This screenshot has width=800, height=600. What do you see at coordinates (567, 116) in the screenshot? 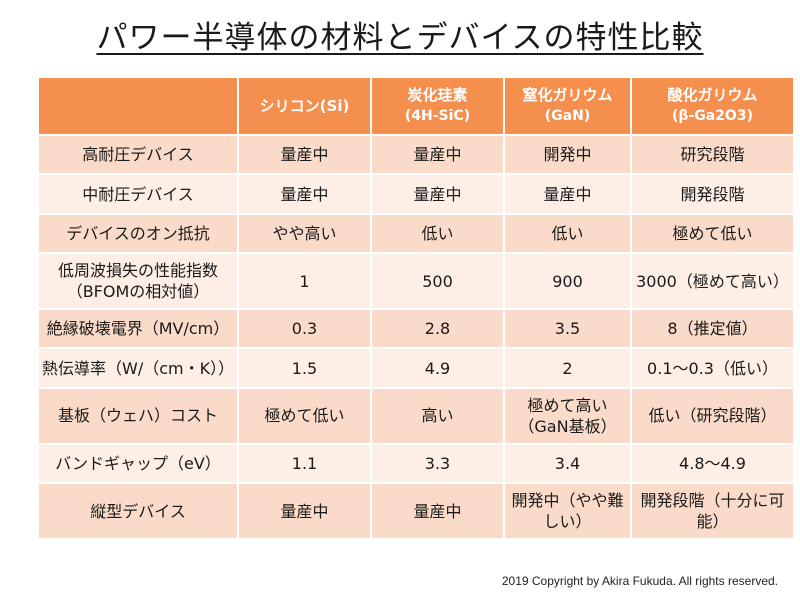
I see `header-material-formula: (GaN)` at bounding box center [567, 116].